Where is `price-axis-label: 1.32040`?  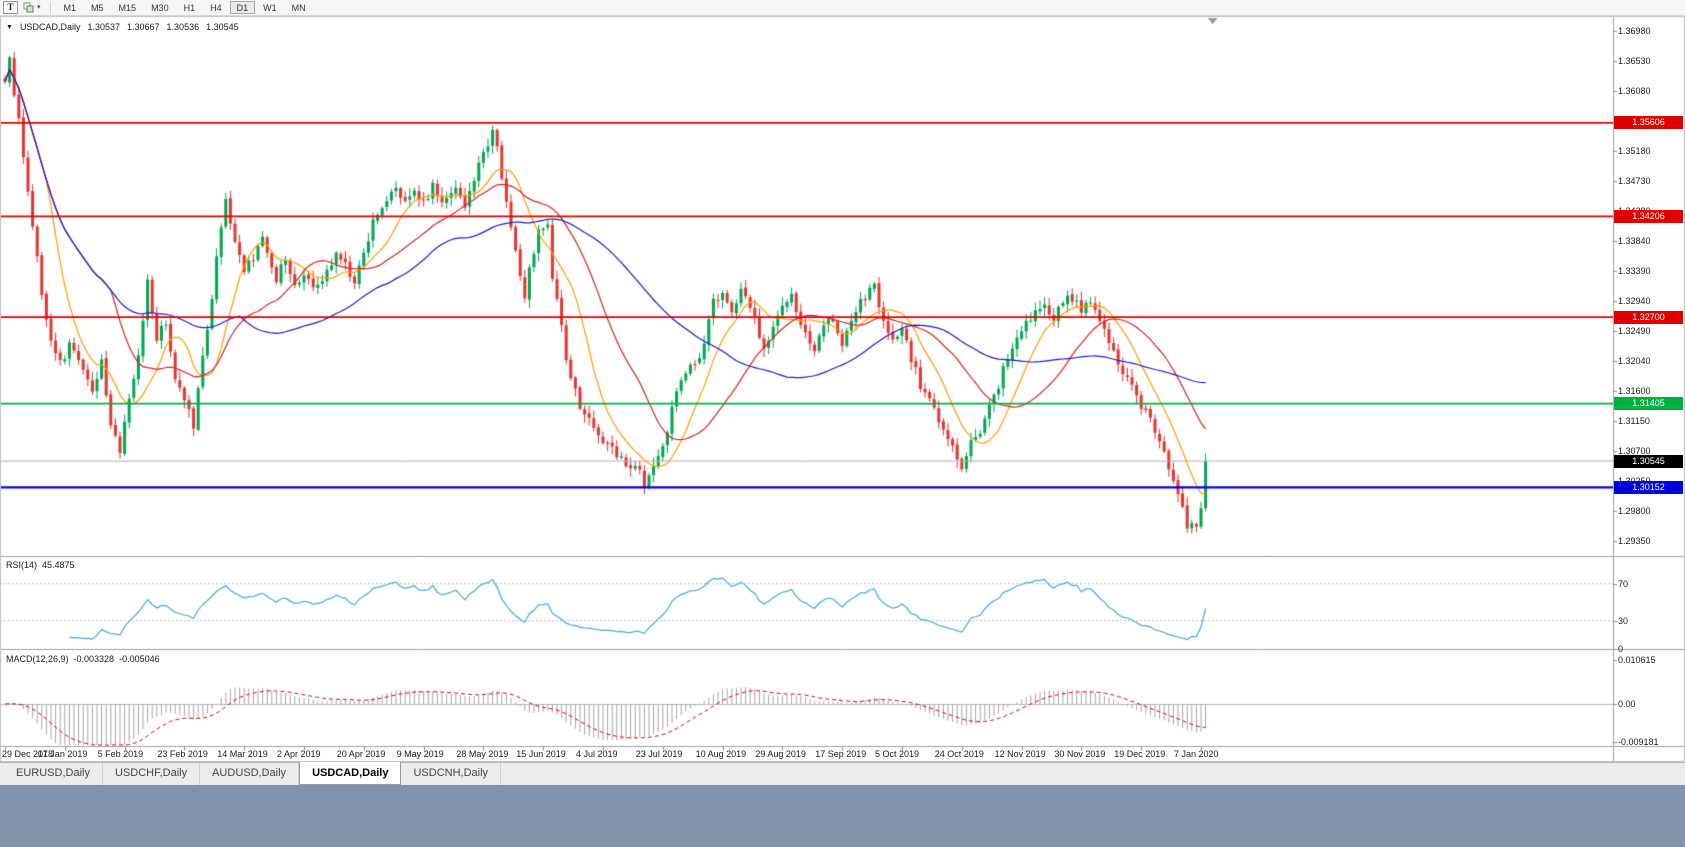
price-axis-label: 1.32040 is located at coordinates (1634, 361).